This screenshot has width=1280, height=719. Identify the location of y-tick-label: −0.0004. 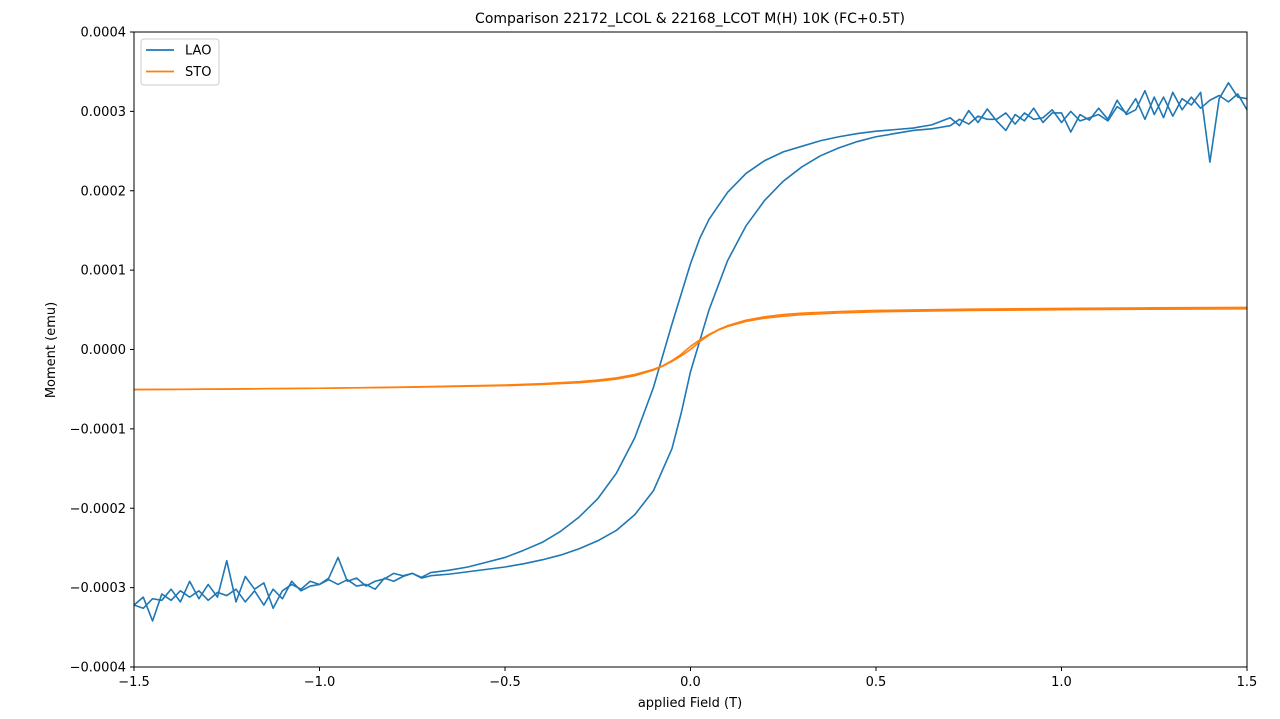
(98, 668).